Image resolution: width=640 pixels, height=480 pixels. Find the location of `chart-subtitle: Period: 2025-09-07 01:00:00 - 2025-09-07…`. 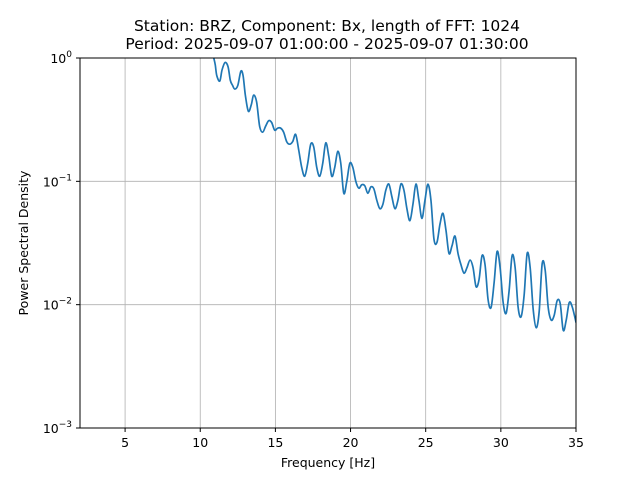

chart-subtitle: Period: 2025-09-07 01:00:00 - 2025-09-07… is located at coordinates (326, 44).